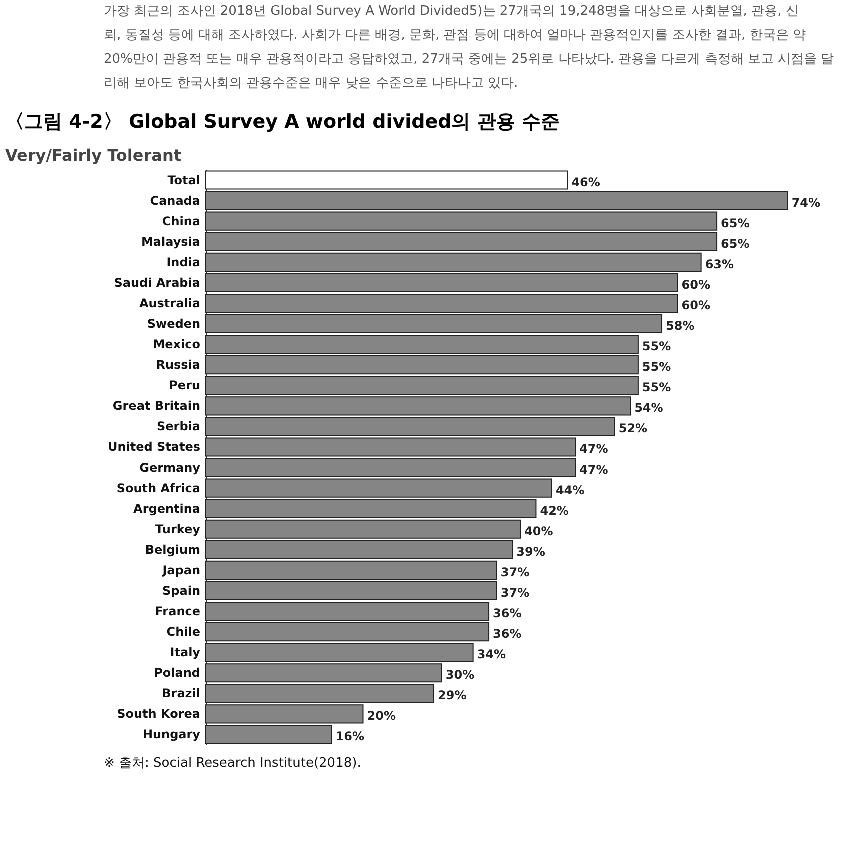 The height and width of the screenshot is (851, 865). I want to click on data-label: 16%, so click(350, 737).